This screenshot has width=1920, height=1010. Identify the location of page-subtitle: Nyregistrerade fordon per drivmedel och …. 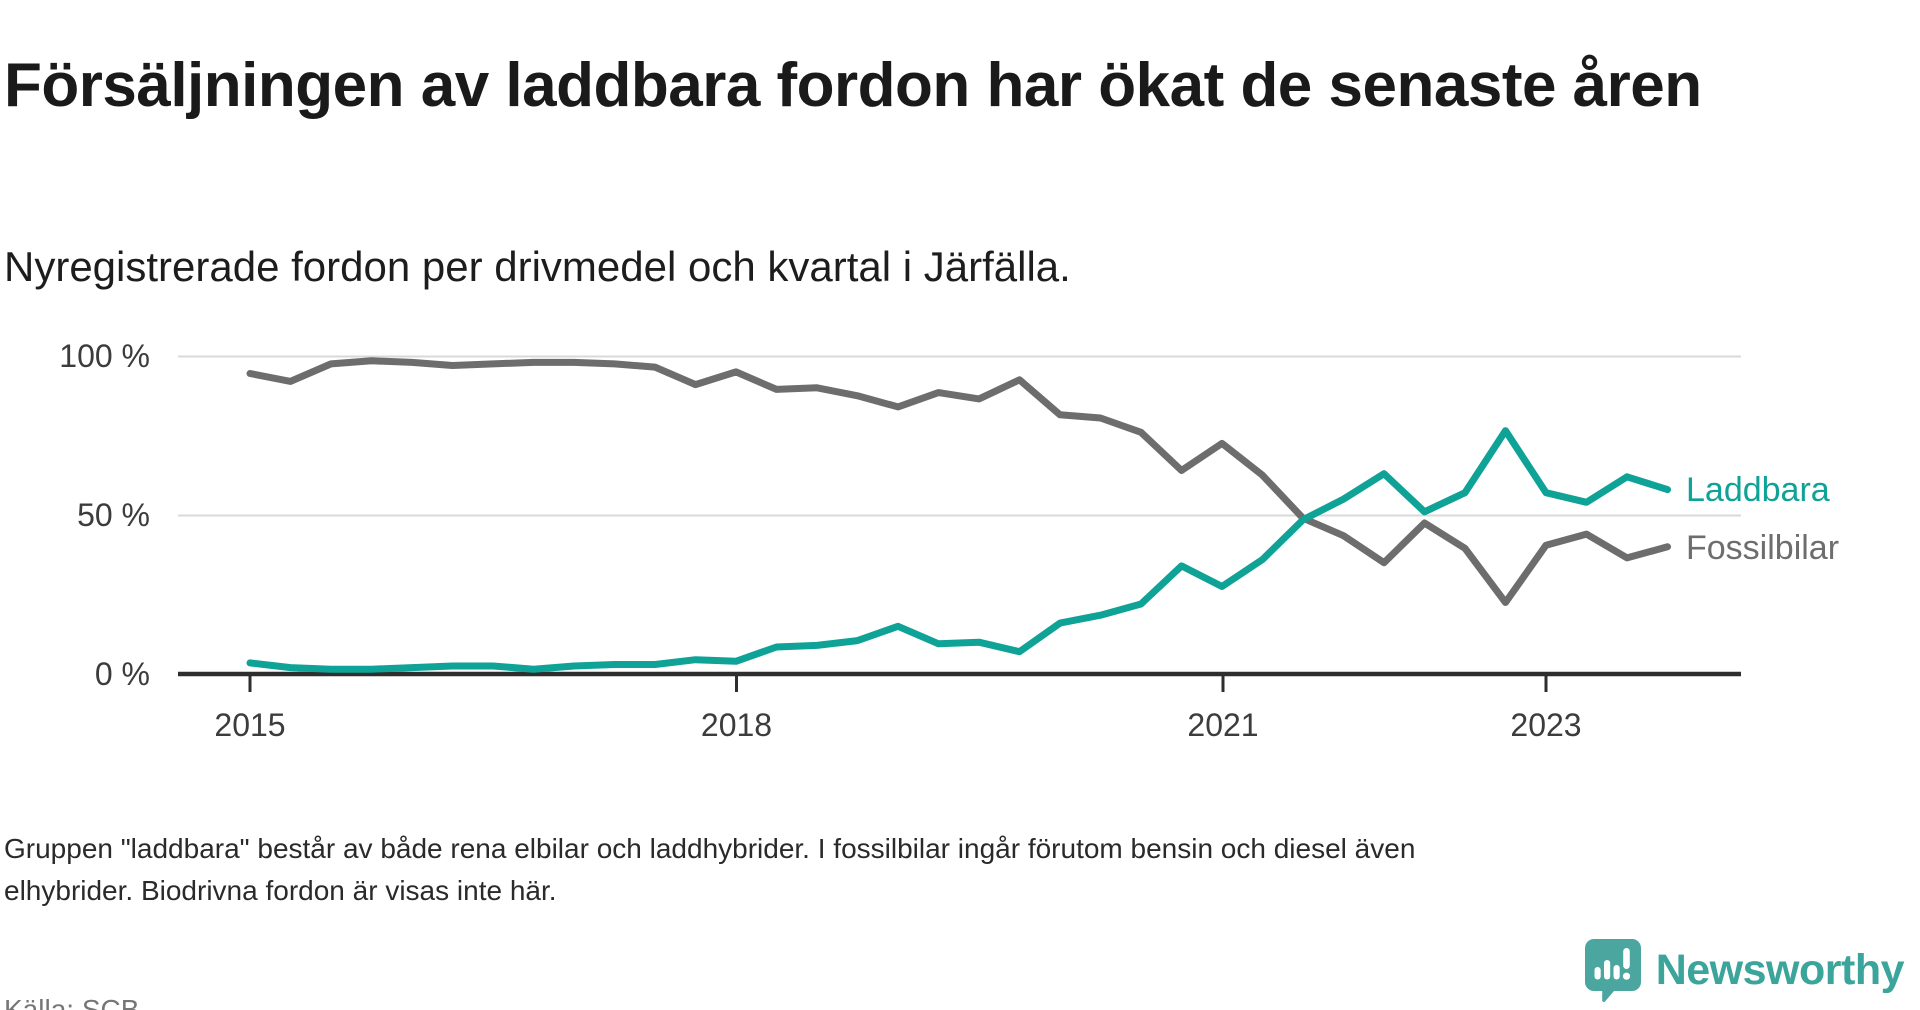
(537, 266).